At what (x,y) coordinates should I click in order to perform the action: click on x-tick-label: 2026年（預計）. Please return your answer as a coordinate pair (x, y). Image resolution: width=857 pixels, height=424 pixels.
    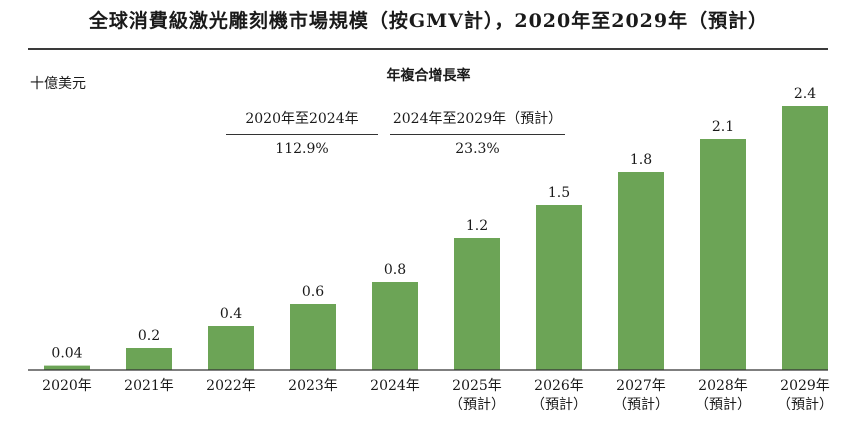
    Looking at the image, I should click on (559, 395).